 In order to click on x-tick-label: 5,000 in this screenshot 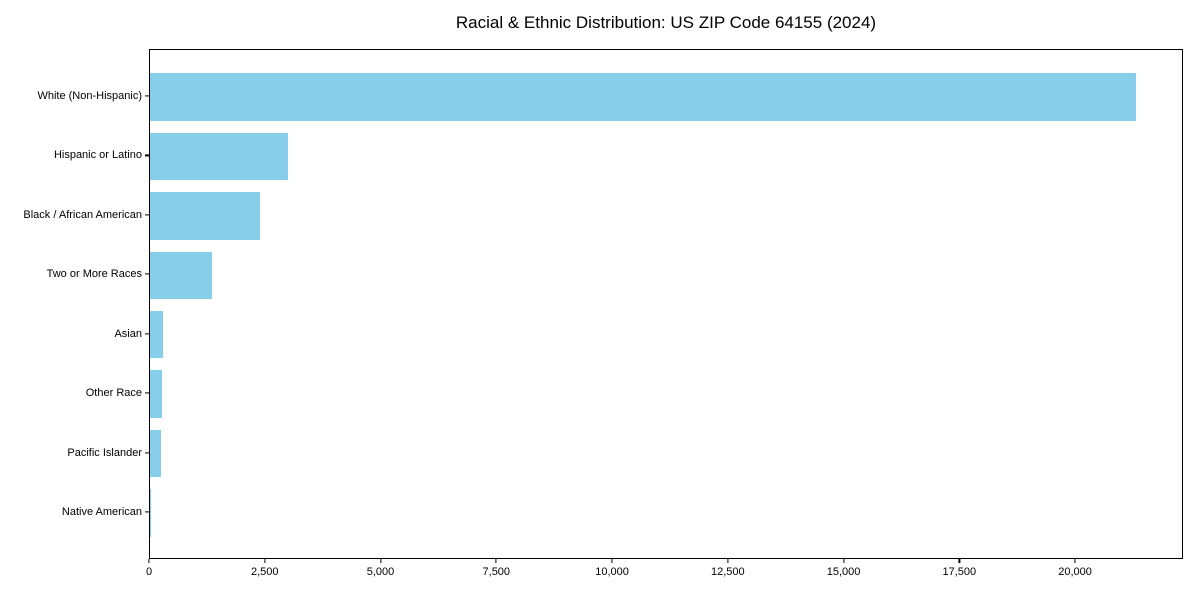, I will do `click(380, 572)`.